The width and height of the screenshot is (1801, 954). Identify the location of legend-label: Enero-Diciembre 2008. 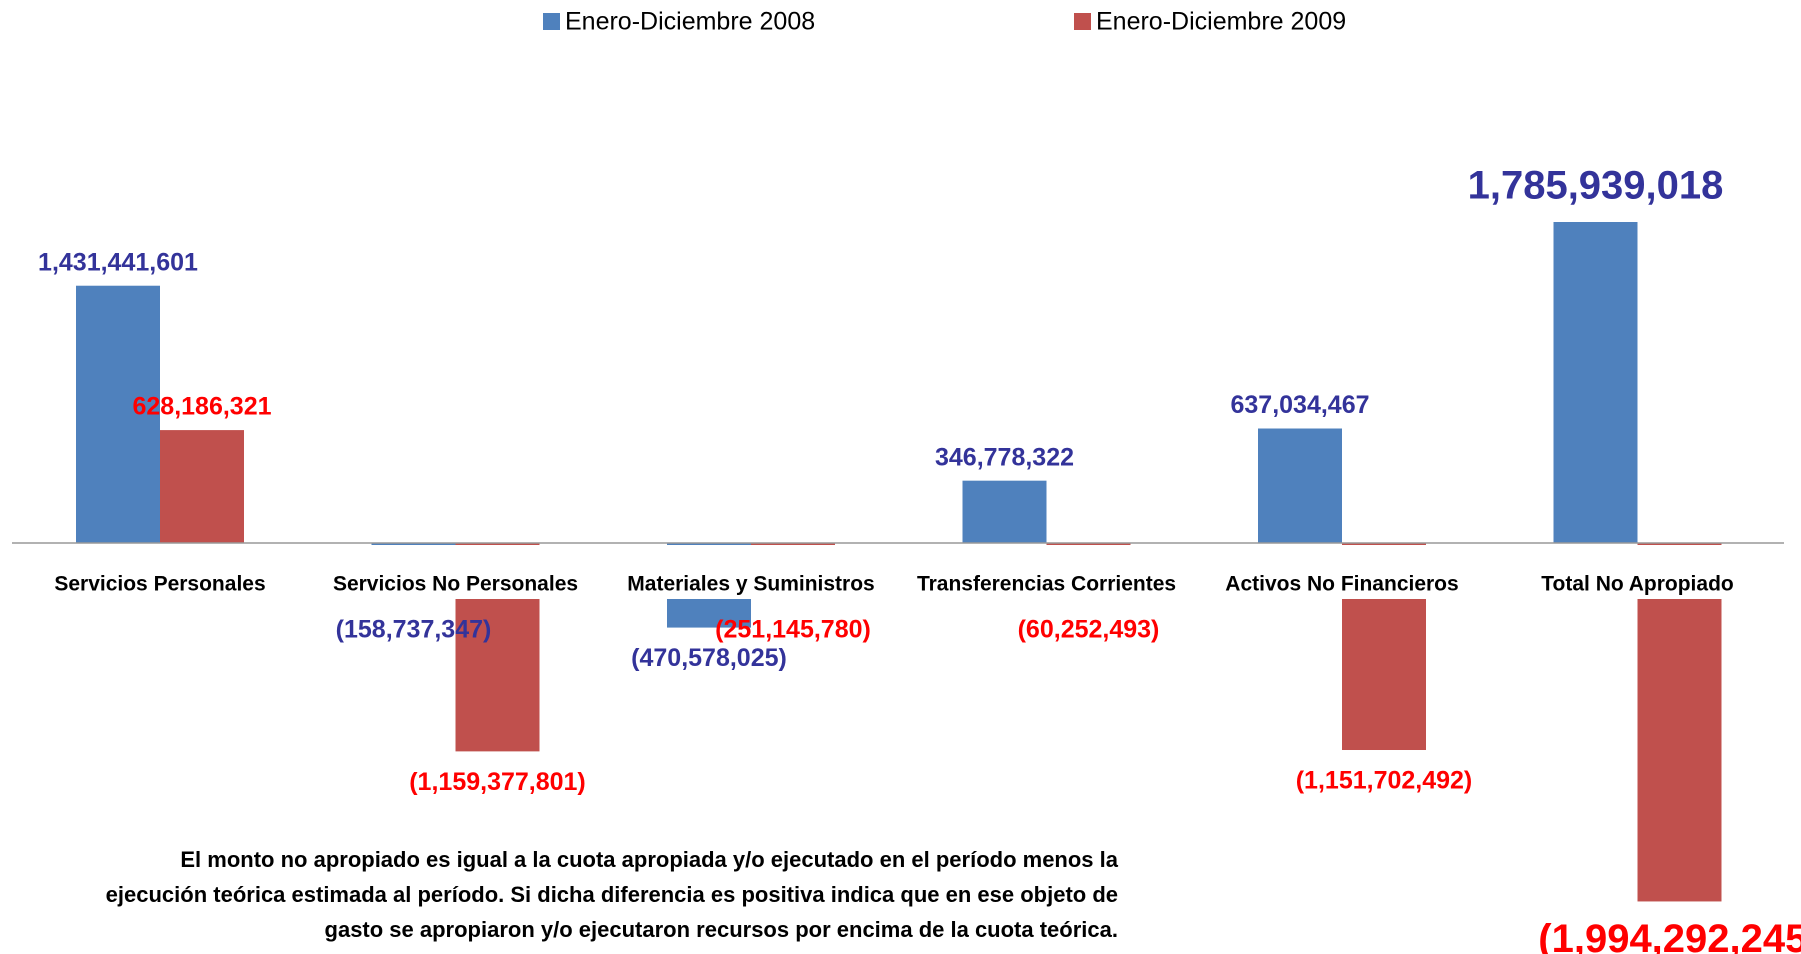
(690, 22).